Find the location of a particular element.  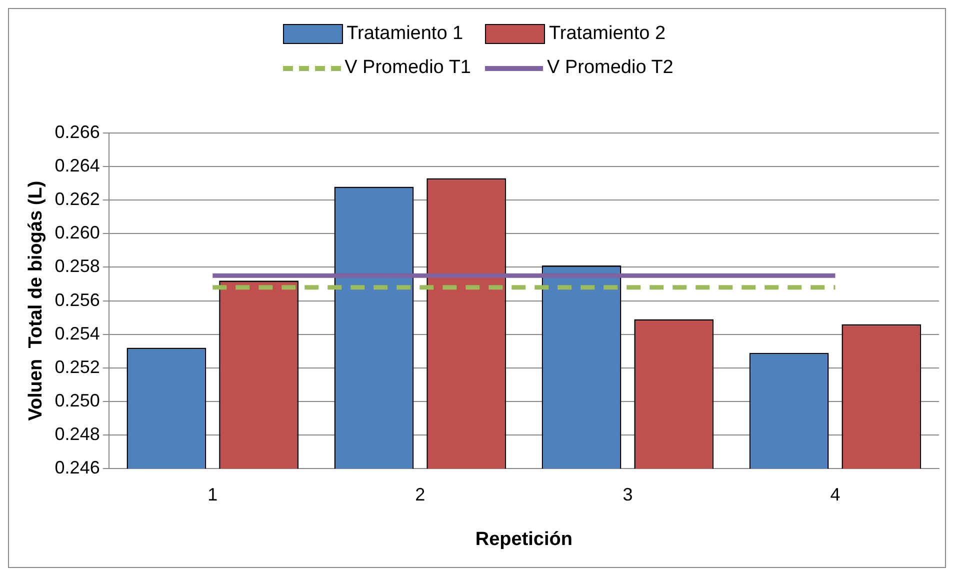

legend-label: V Promedio T2 is located at coordinates (610, 68).